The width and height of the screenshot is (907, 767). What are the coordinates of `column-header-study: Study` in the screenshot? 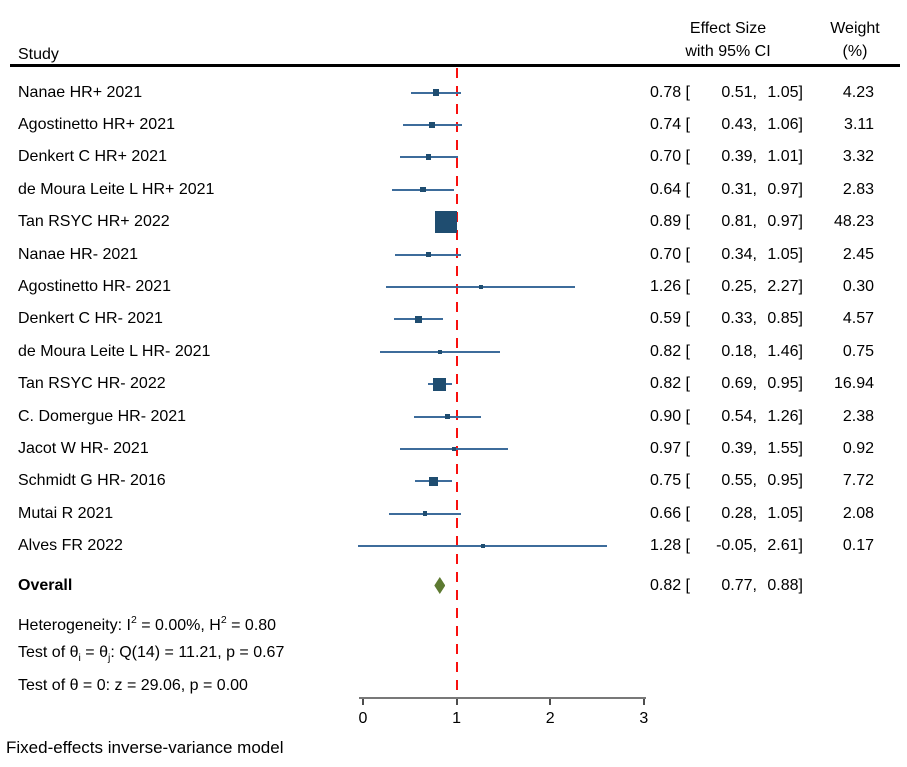 It's located at (38, 54).